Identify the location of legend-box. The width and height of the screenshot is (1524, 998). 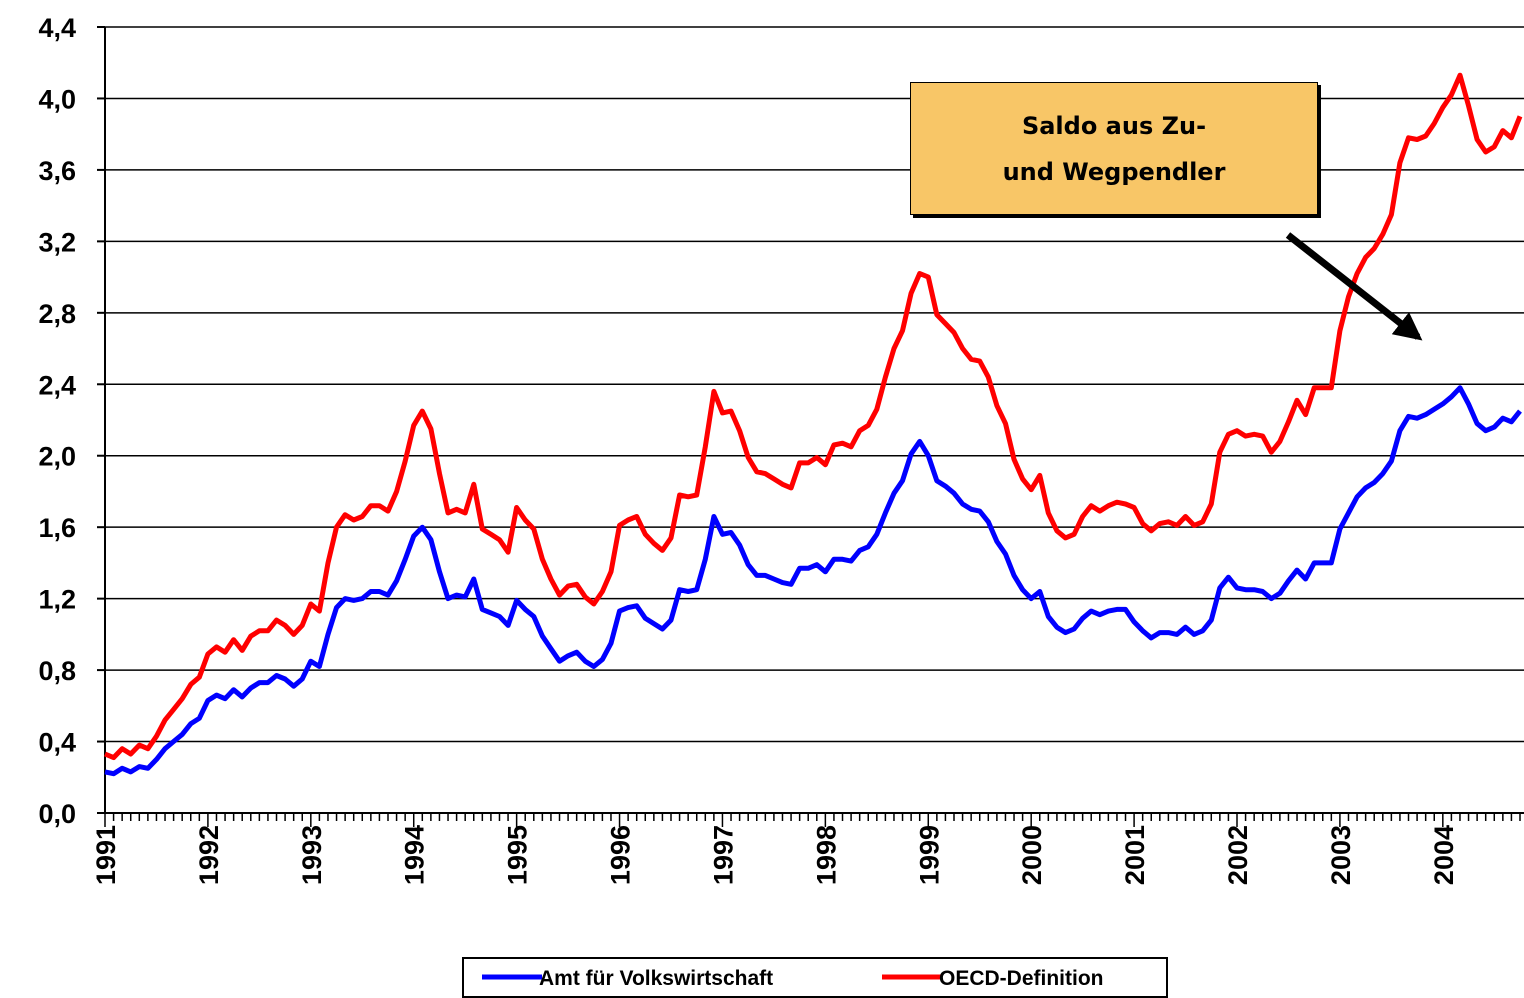
(815, 977).